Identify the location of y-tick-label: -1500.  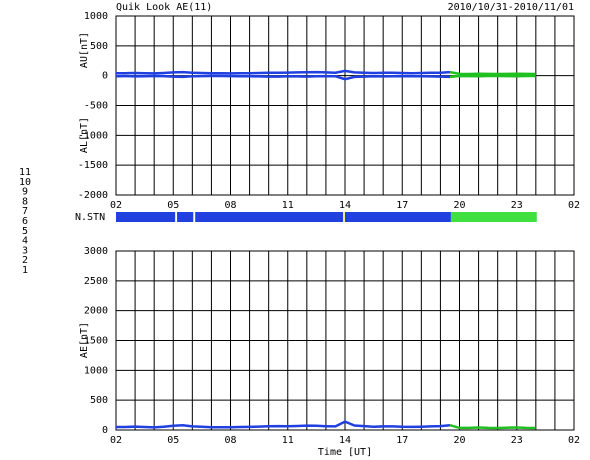
(93, 165).